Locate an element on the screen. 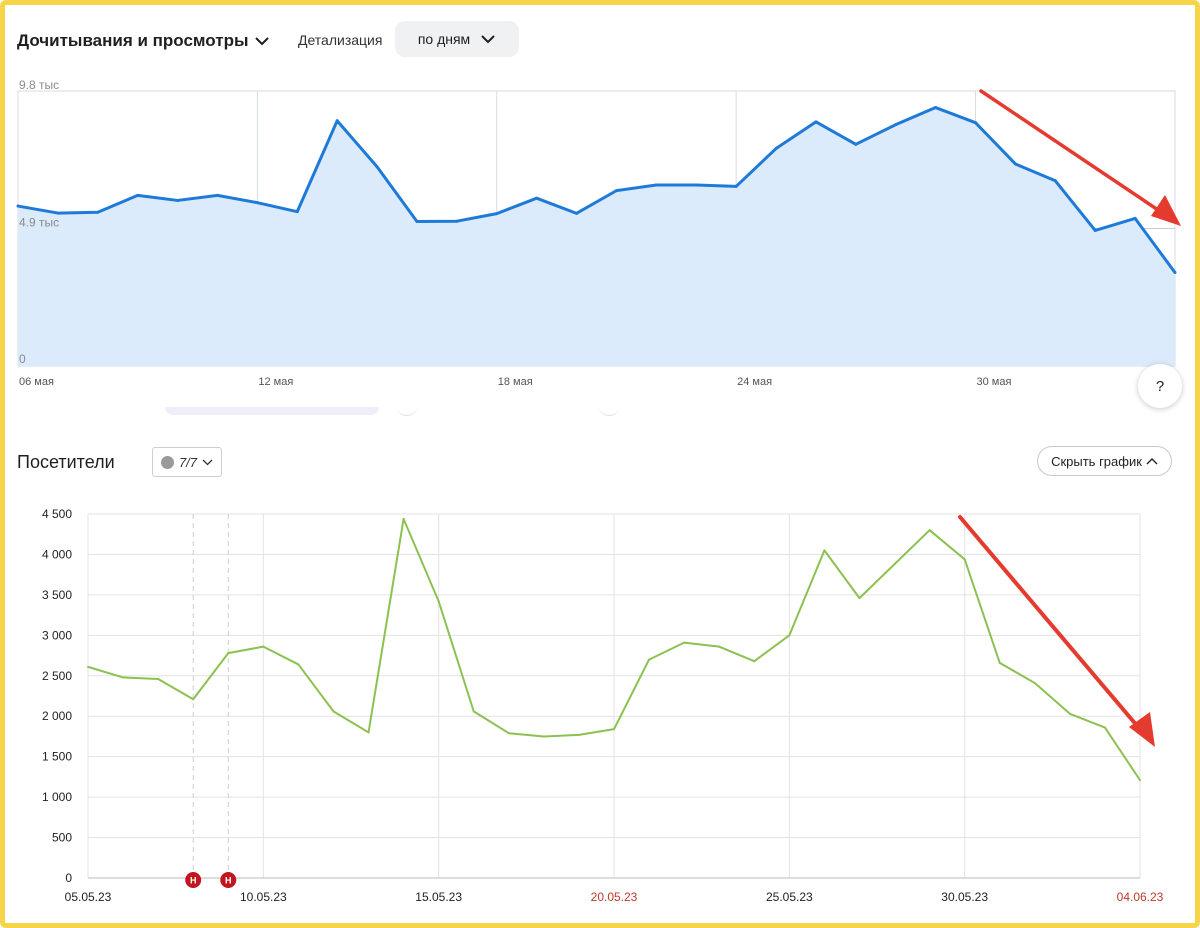  help-button: ? is located at coordinates (1160, 386).